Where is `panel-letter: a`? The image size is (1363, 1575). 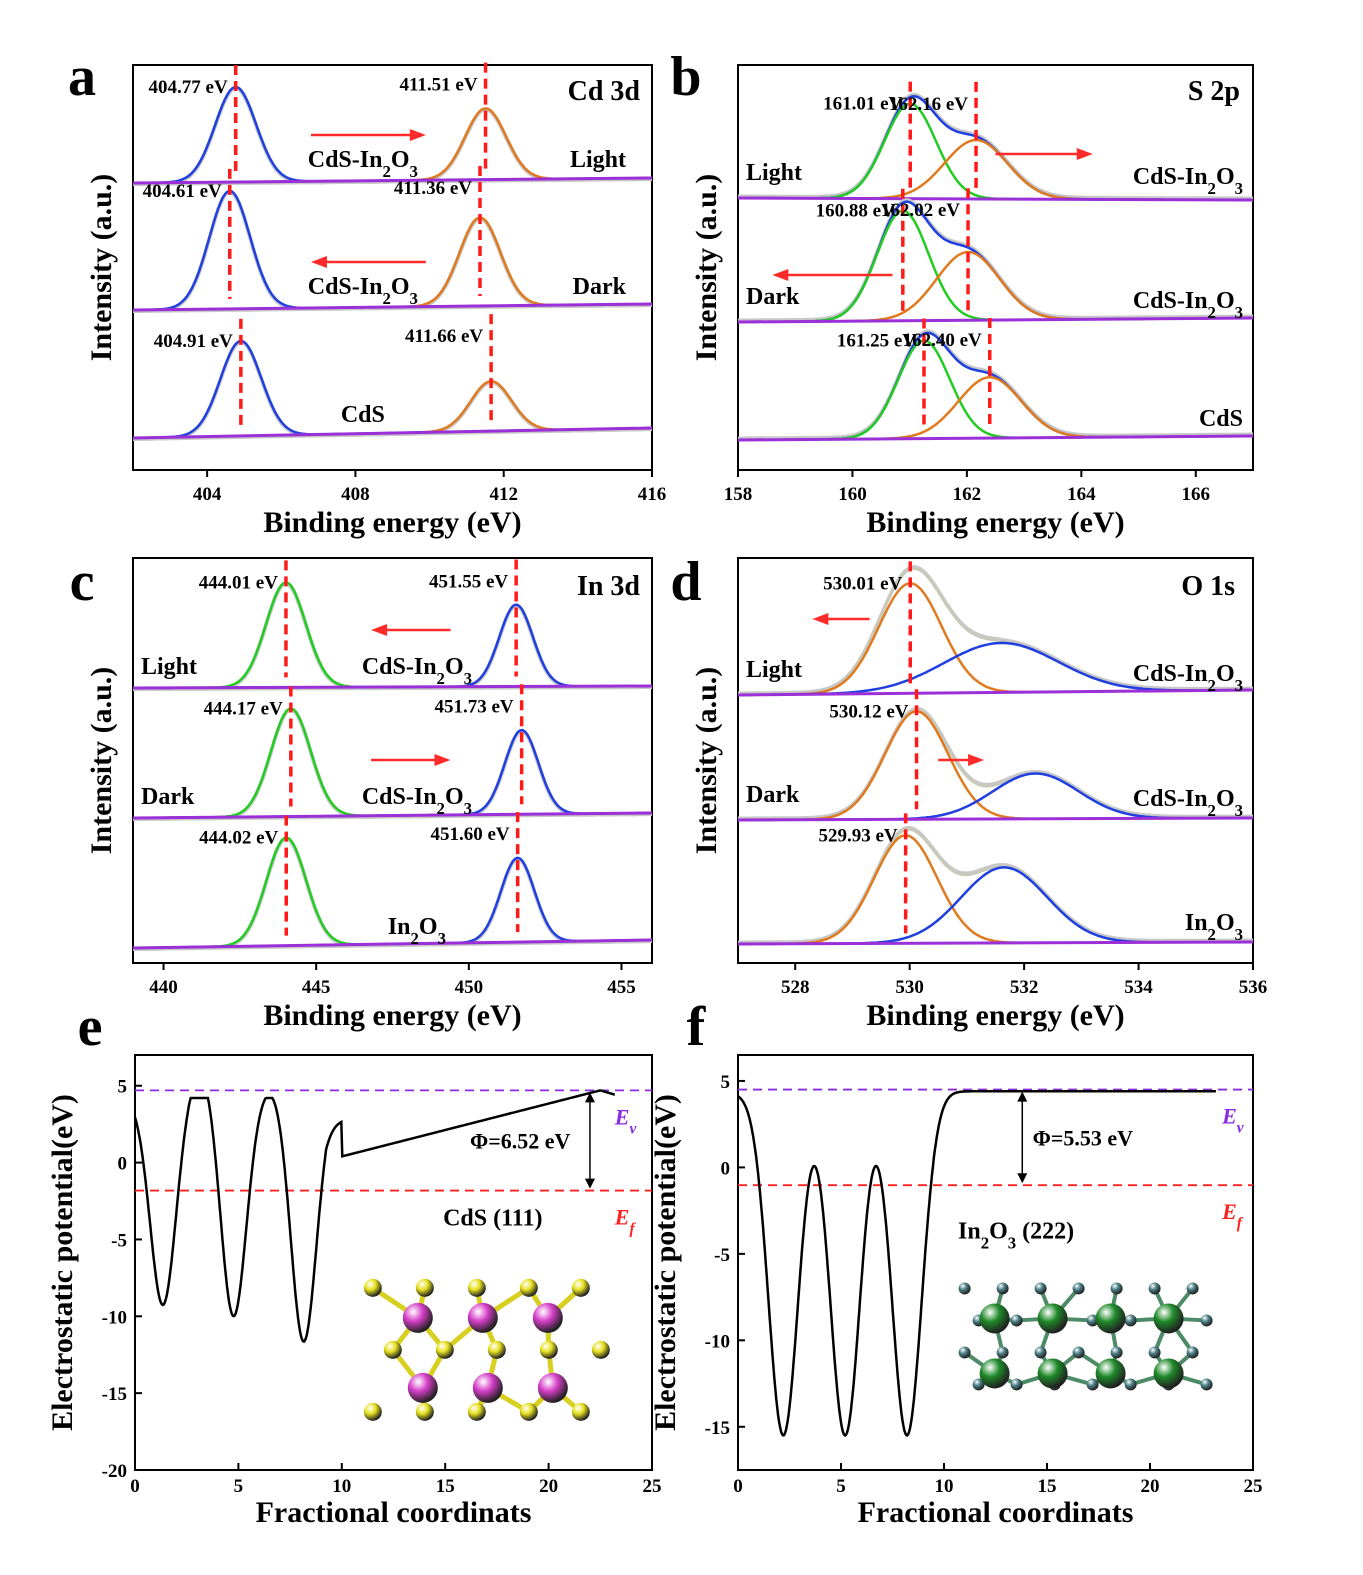 panel-letter: a is located at coordinates (82, 77).